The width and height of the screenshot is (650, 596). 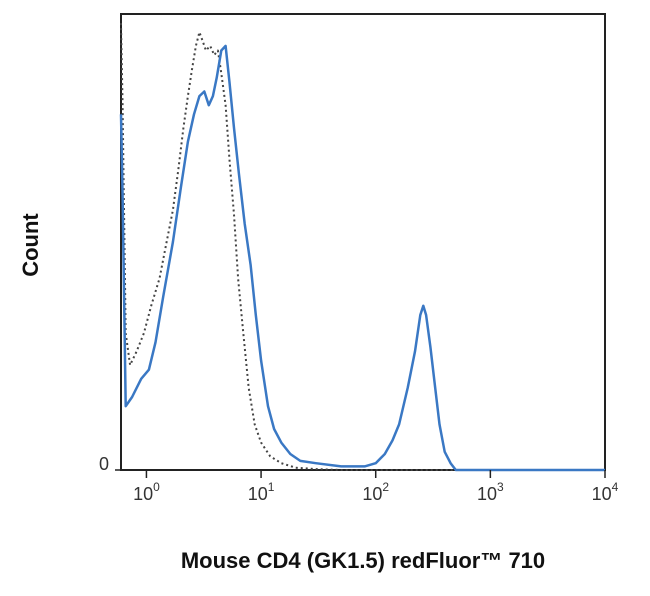 What do you see at coordinates (375, 492) in the screenshot?
I see `x-tick-label-3: 10²` at bounding box center [375, 492].